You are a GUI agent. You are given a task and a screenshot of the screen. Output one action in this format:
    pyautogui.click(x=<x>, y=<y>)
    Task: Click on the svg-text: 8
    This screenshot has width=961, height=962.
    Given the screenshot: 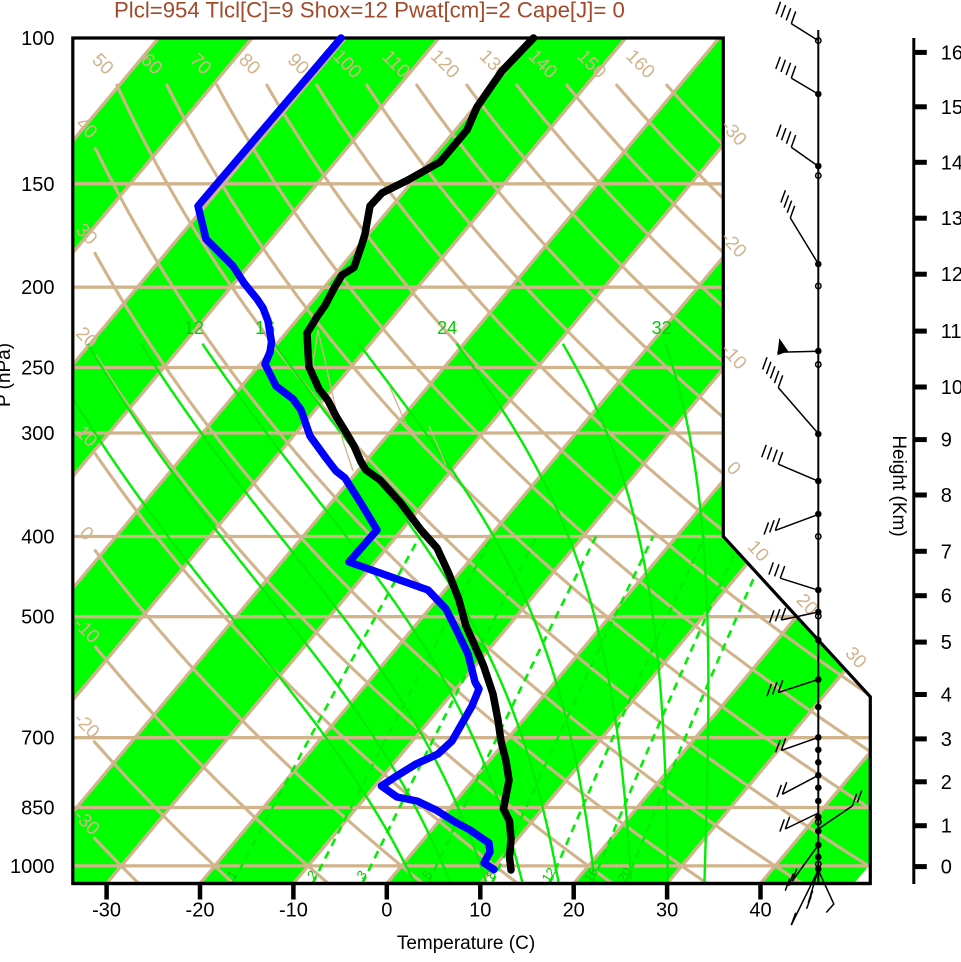 What is the action you would take?
    pyautogui.click(x=946, y=496)
    